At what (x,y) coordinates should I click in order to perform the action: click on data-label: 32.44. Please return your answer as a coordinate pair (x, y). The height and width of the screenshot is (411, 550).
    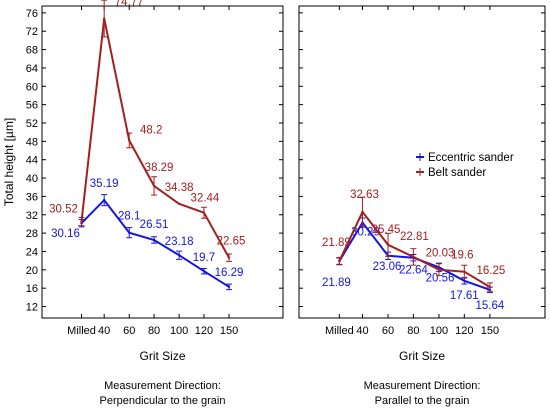
    Looking at the image, I should click on (205, 199).